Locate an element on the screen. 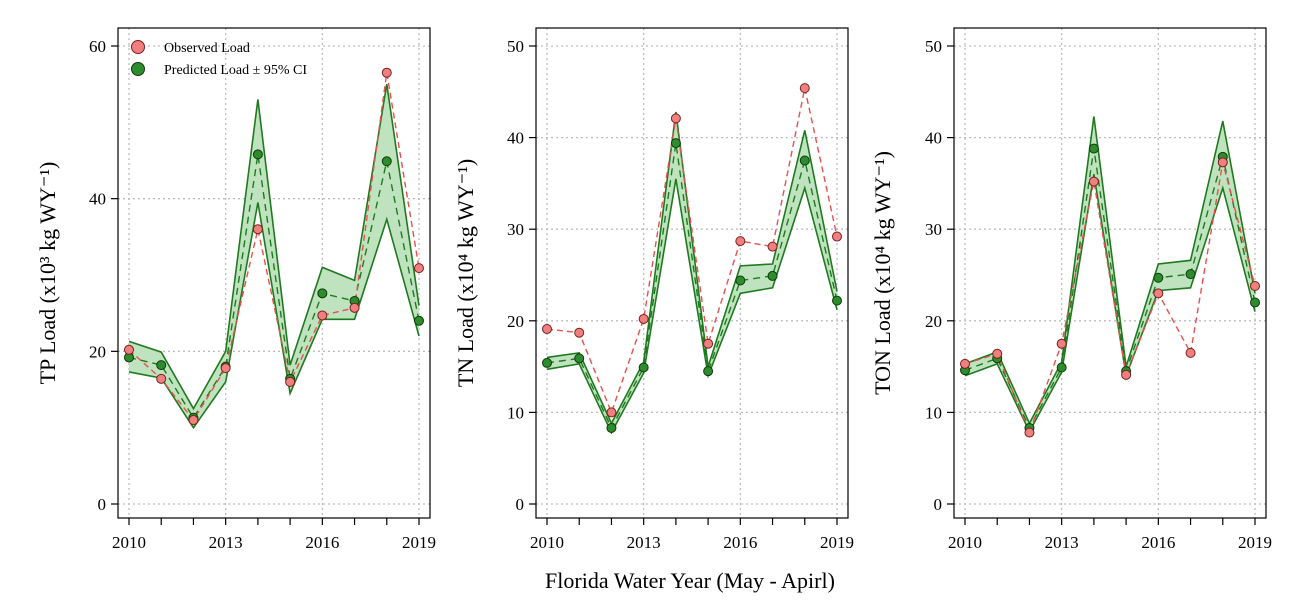 This screenshot has height=600, width=1300. x-axis-title: Florida Water Year (May - Apirl) is located at coordinates (690, 580).